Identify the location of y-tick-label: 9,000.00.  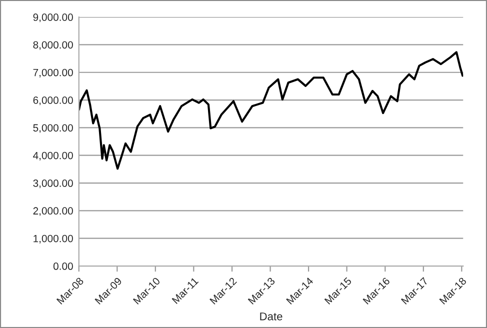
(53, 18).